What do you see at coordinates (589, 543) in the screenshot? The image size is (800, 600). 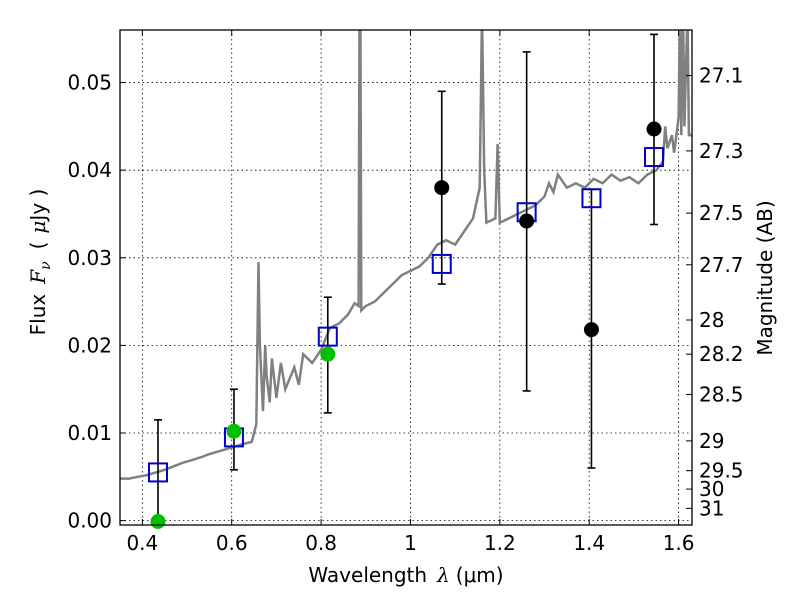 I see `x-tick-label: 1.4` at bounding box center [589, 543].